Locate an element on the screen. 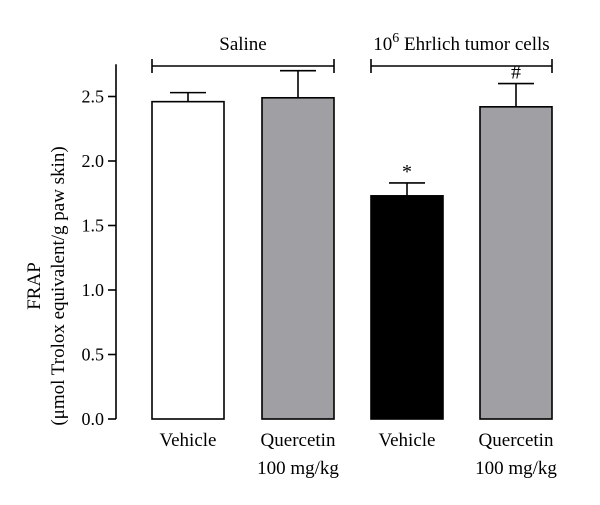 This screenshot has width=600, height=505. group-brackets: Saline 106 Ehrlich tumor cells is located at coordinates (352, 52).